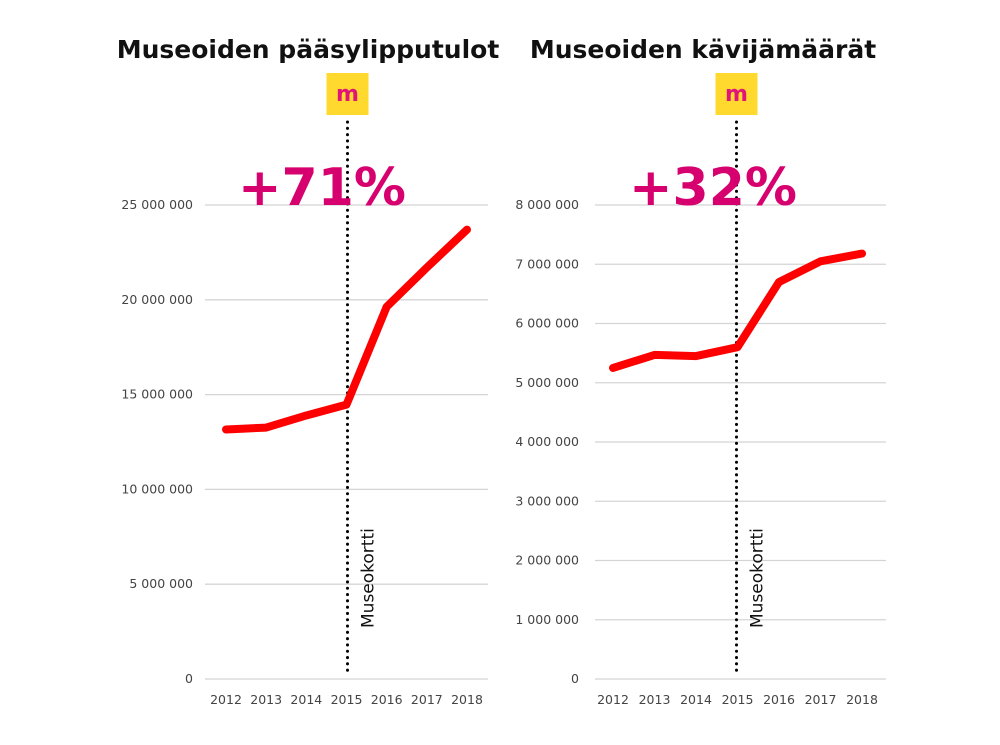  I want to click on y-tick-label: 3 000 000, so click(547, 500).